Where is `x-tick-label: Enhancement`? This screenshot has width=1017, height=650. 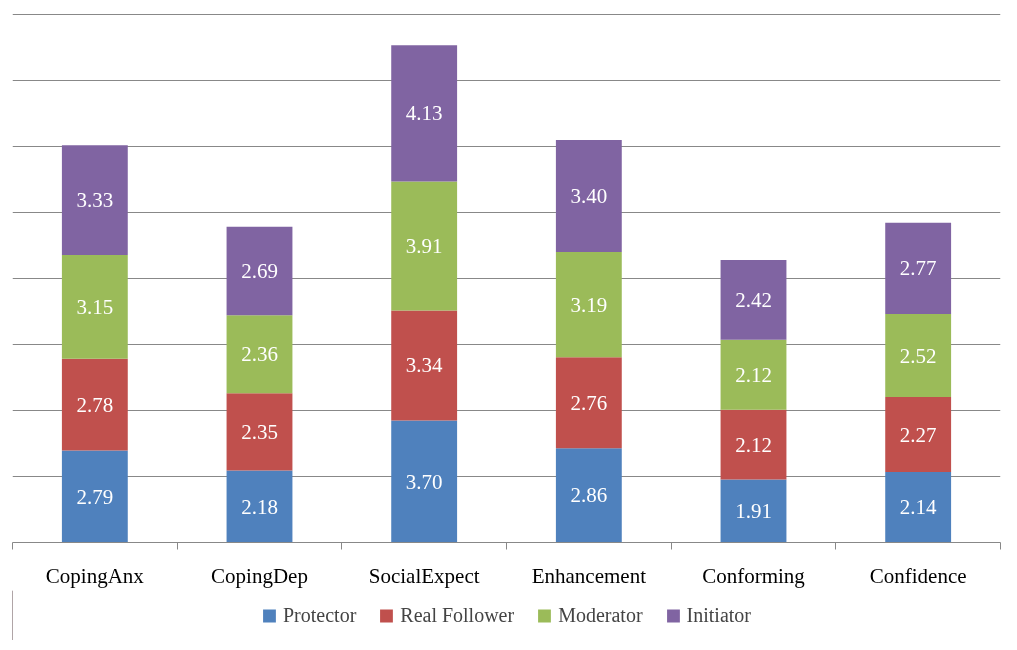
x-tick-label: Enhancement is located at coordinates (589, 575).